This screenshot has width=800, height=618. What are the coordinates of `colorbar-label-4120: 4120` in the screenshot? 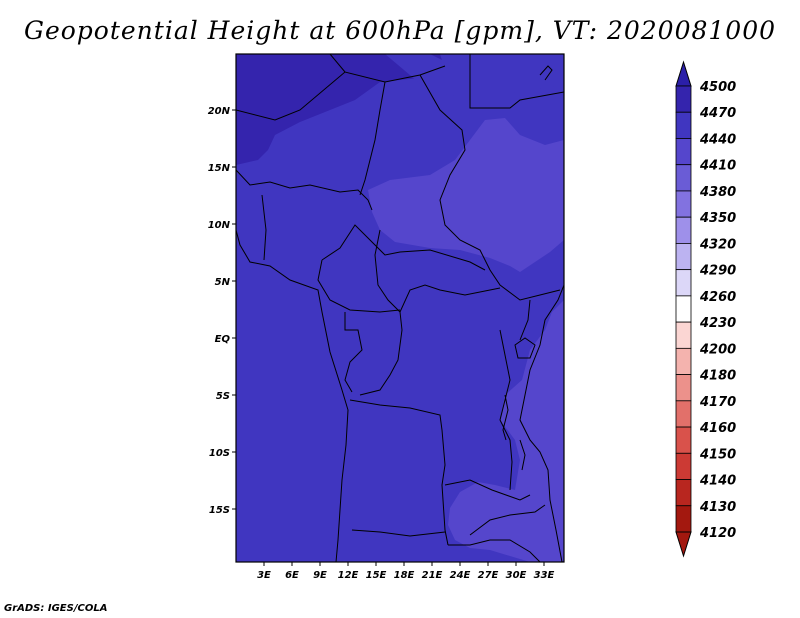 It's located at (717, 533).